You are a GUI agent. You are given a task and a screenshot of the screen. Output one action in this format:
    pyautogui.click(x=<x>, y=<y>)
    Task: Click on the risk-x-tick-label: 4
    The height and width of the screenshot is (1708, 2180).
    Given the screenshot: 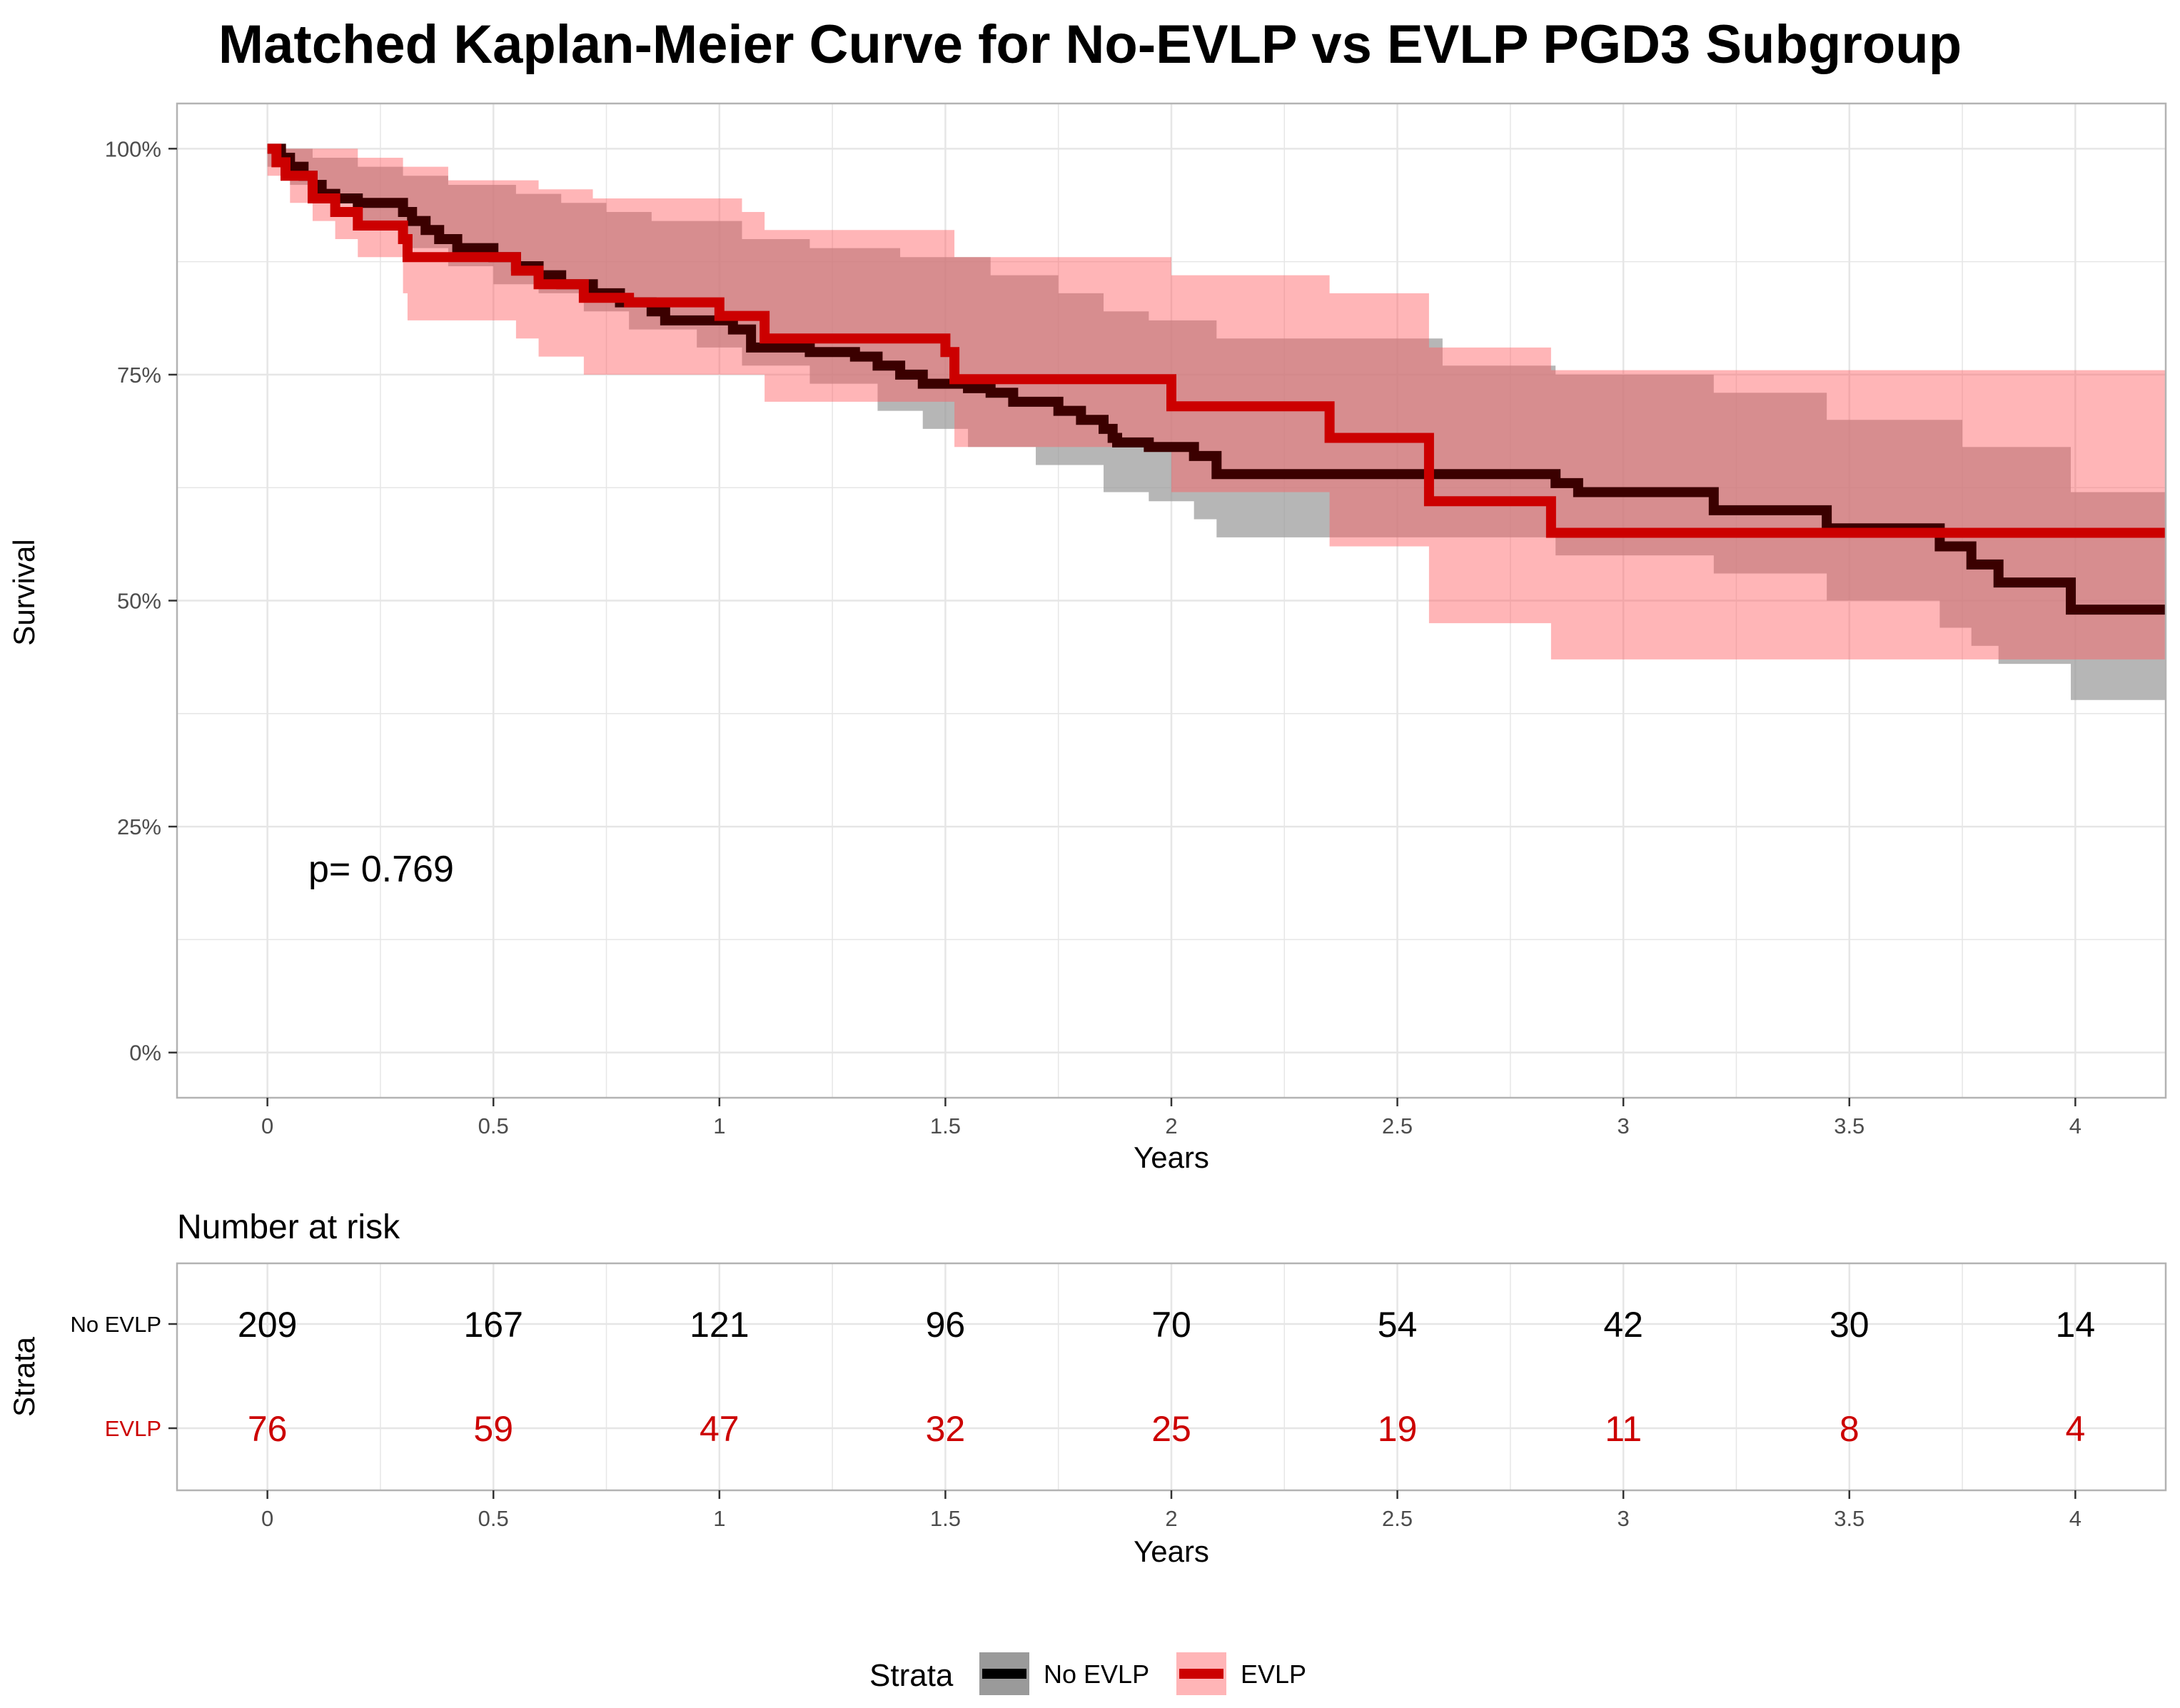 What is the action you would take?
    pyautogui.click(x=2075, y=1519)
    